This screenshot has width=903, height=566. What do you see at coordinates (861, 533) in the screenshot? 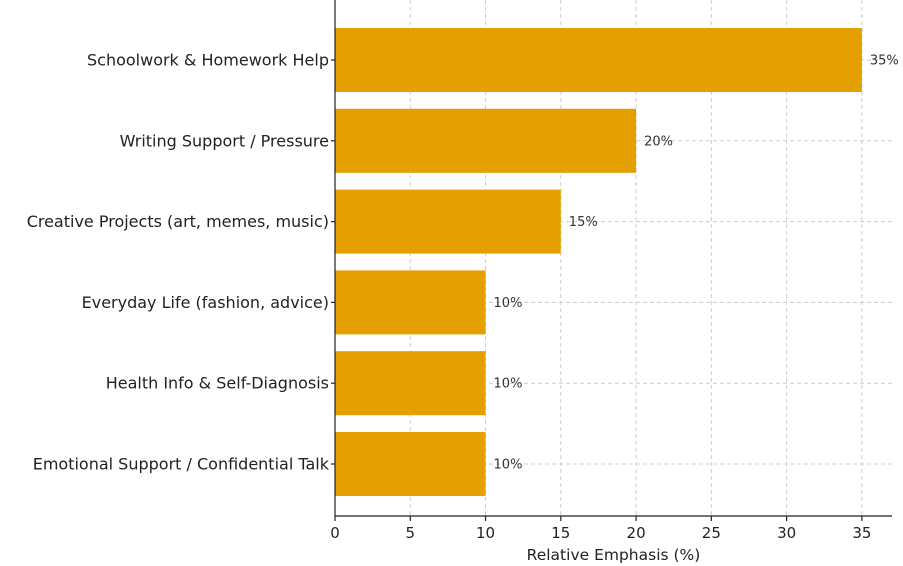
I see `x-tick-label: 35` at bounding box center [861, 533].